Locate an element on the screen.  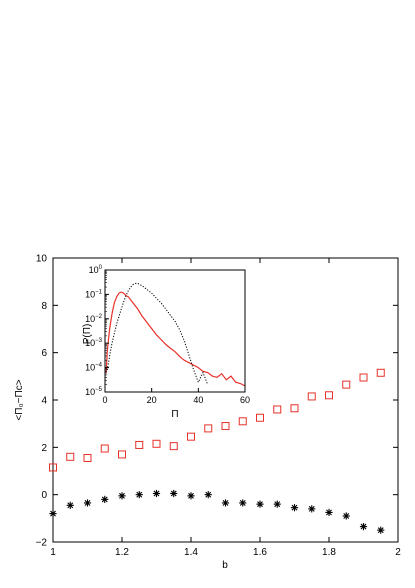
main-x-tick-label: 2 is located at coordinates (398, 552).